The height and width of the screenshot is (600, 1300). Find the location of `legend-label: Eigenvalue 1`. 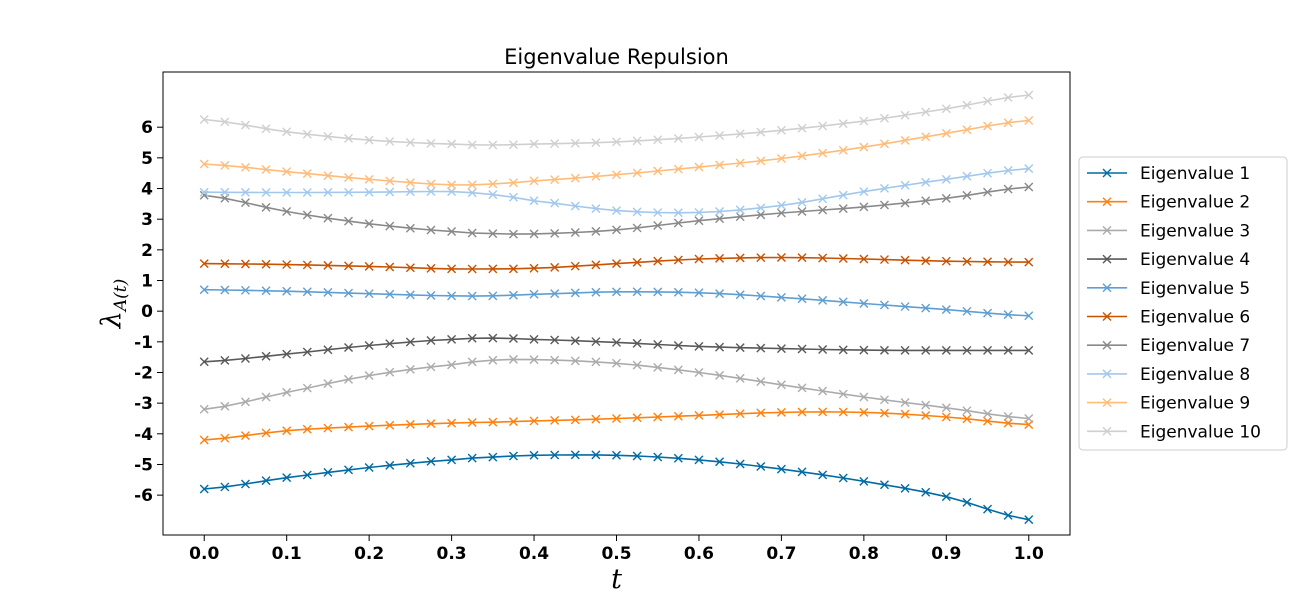

legend-label: Eigenvalue 1 is located at coordinates (1195, 174).